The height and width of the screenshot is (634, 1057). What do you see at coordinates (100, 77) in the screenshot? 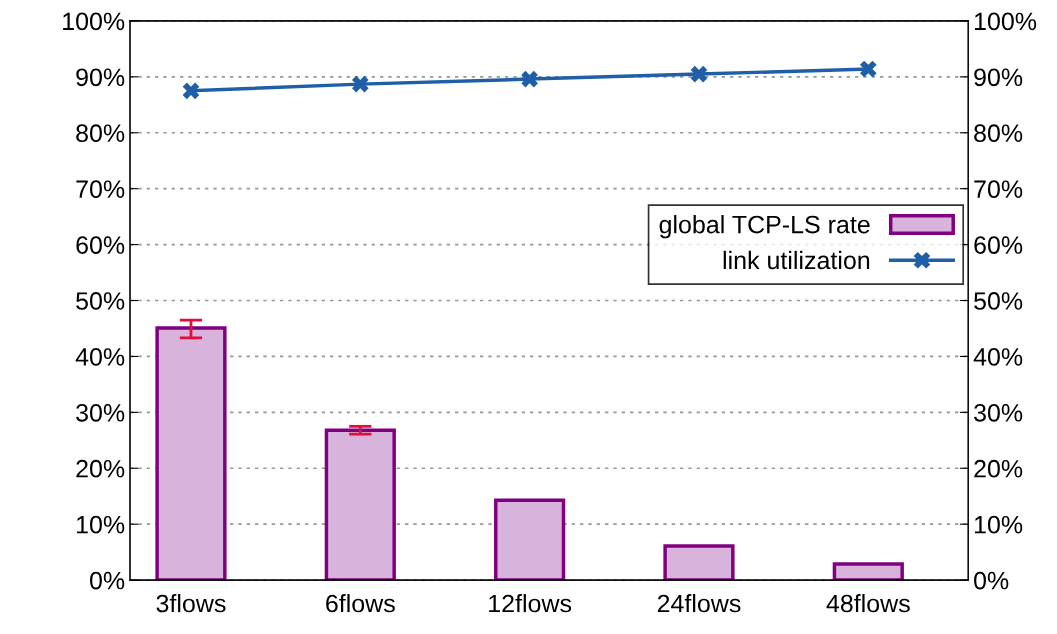
I see `y-tick-label: 90%` at bounding box center [100, 77].